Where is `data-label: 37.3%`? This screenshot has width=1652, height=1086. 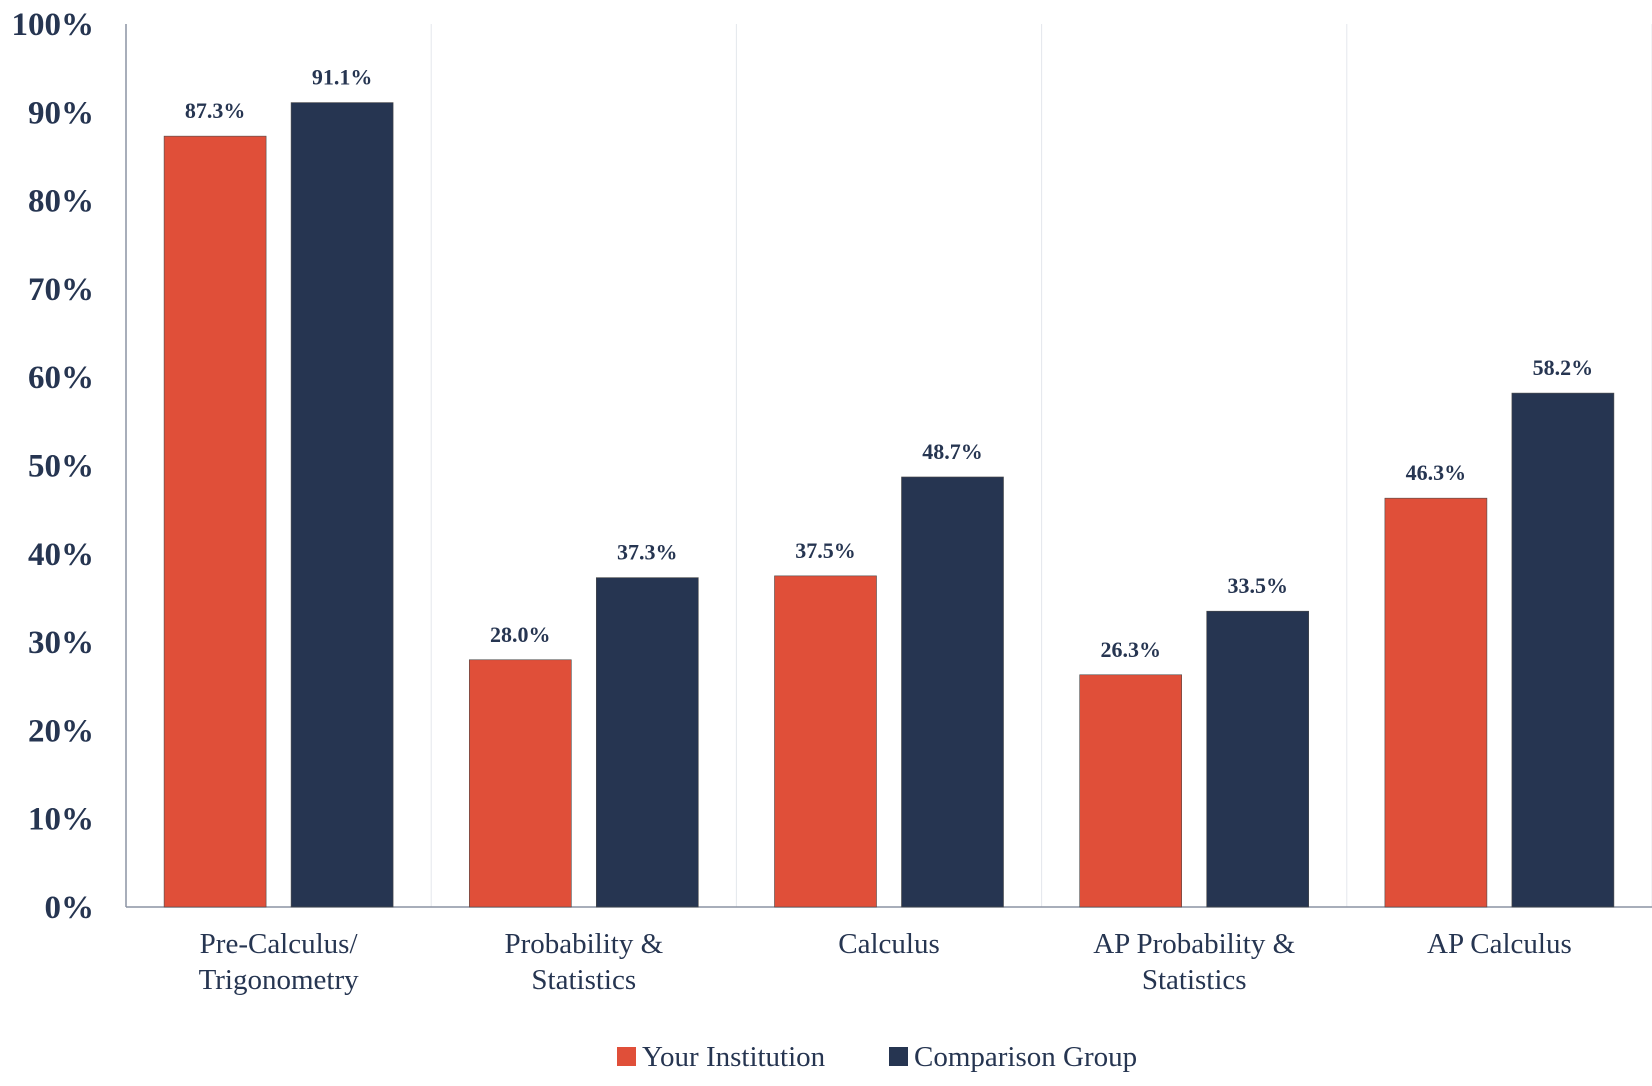
data-label: 37.3% is located at coordinates (647, 552).